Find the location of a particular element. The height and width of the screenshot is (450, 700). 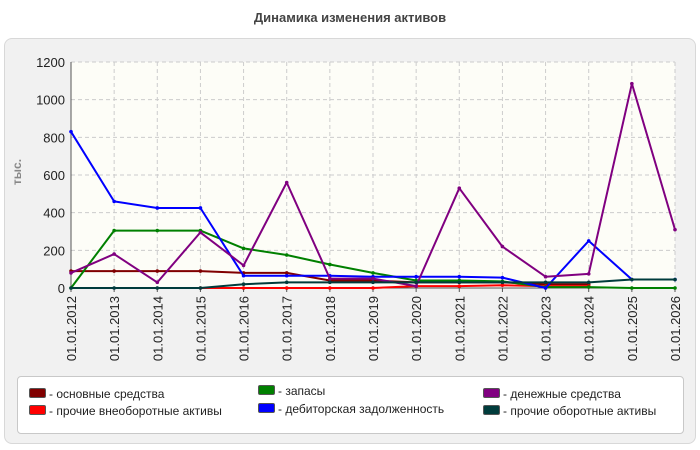

x-tick-label: 01.01.2013 is located at coordinates (114, 328).